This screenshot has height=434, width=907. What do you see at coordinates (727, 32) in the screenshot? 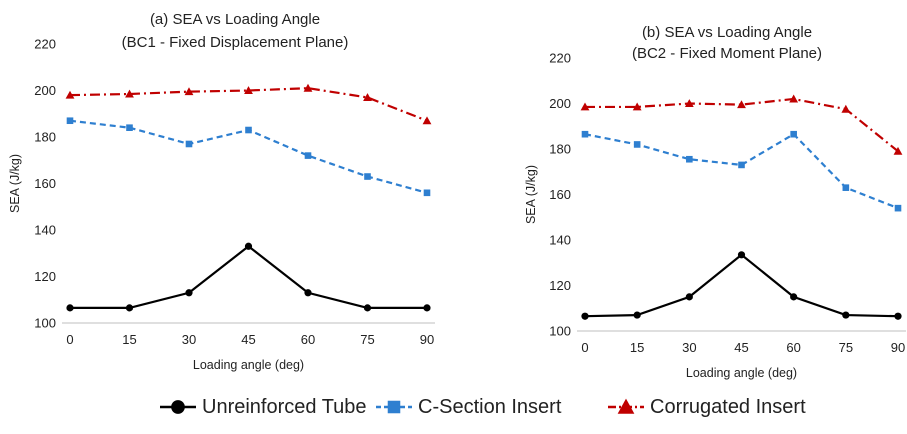
I see `chart-title: (b) SEA vs Loading Angle` at bounding box center [727, 32].